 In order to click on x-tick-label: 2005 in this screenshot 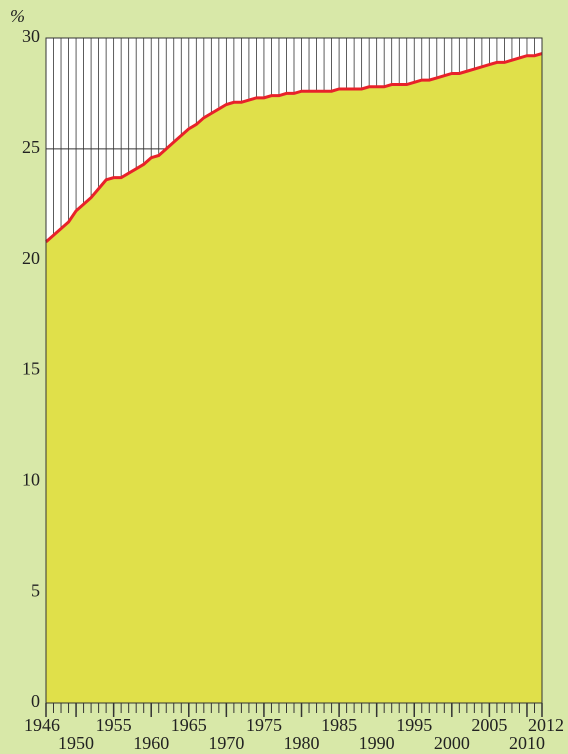, I will do `click(489, 725)`.